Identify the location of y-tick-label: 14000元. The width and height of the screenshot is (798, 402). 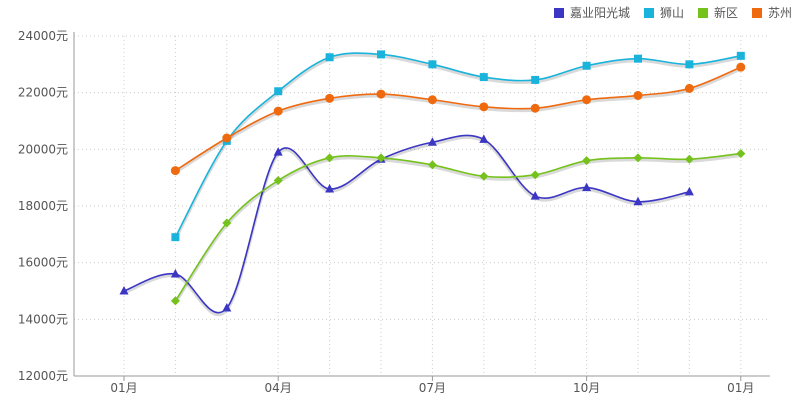
(43, 319).